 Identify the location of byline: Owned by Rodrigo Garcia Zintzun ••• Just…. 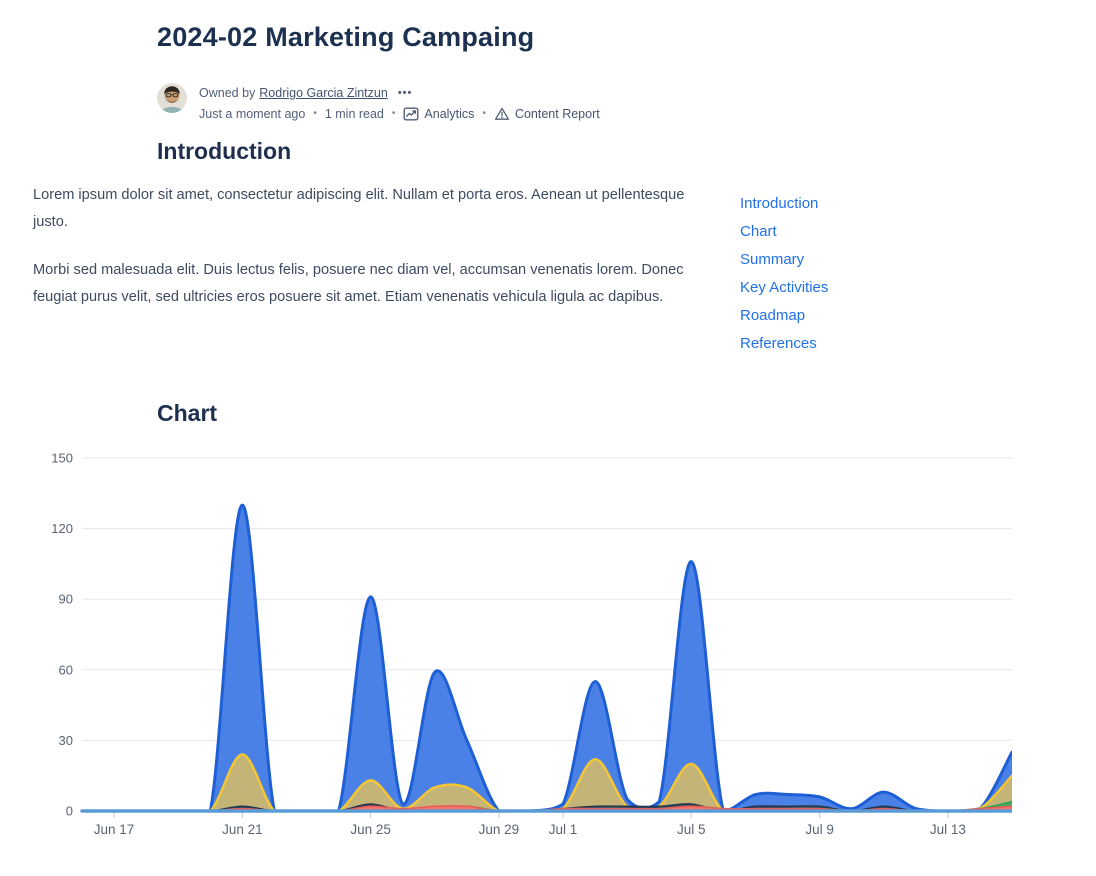
(378, 103).